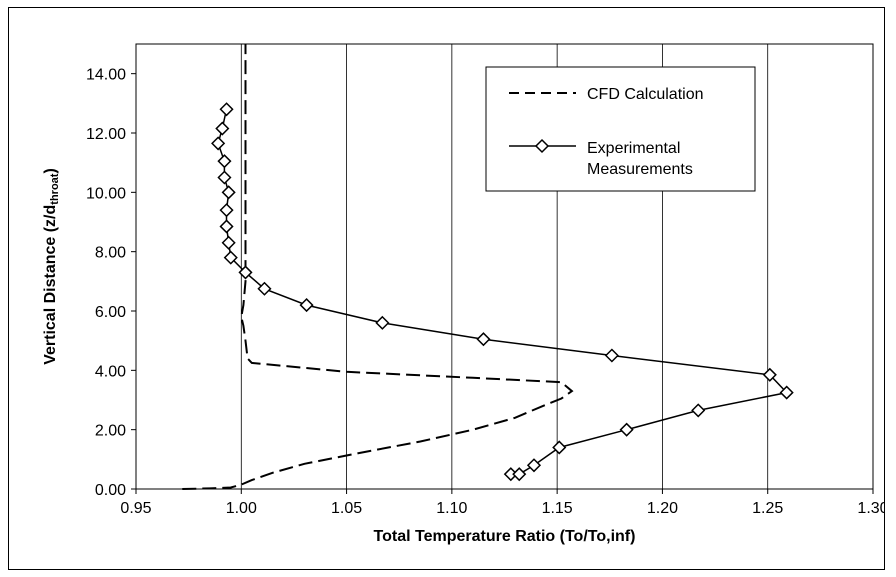 Image resolution: width=896 pixels, height=577 pixels. I want to click on x-axis-title: Total Temperature Ratio (To/To,inf), so click(505, 536).